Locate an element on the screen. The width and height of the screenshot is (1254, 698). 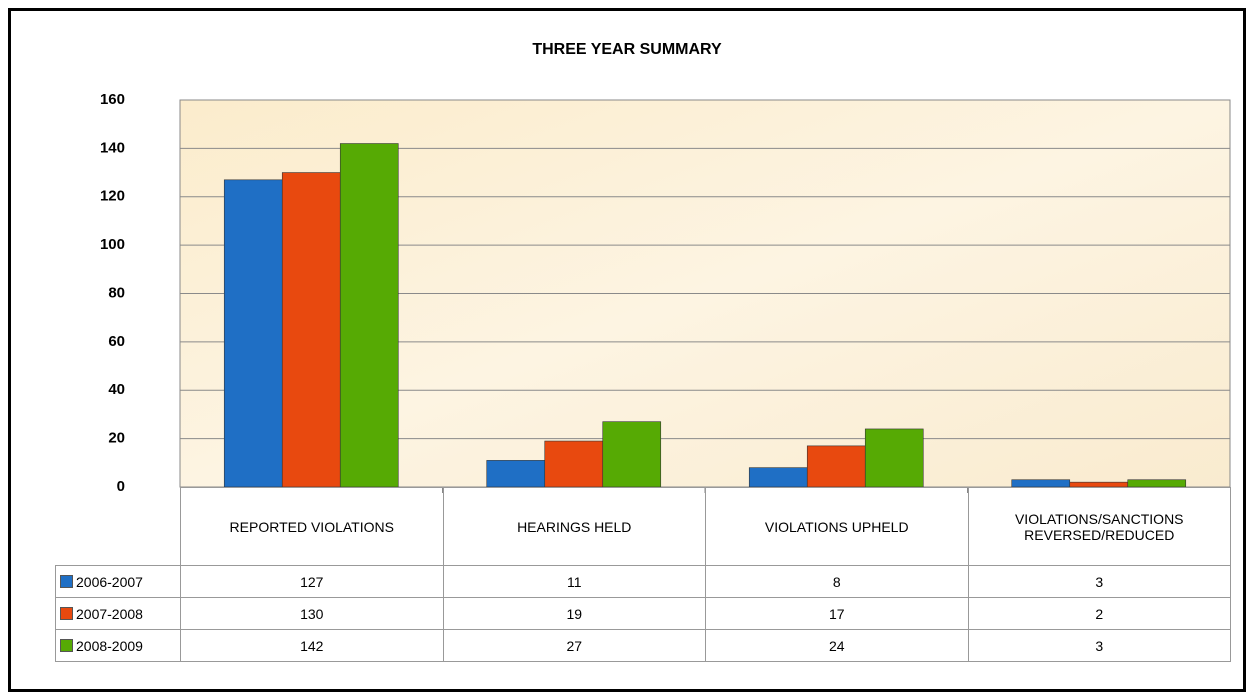
table-value: 27 is located at coordinates (574, 645).